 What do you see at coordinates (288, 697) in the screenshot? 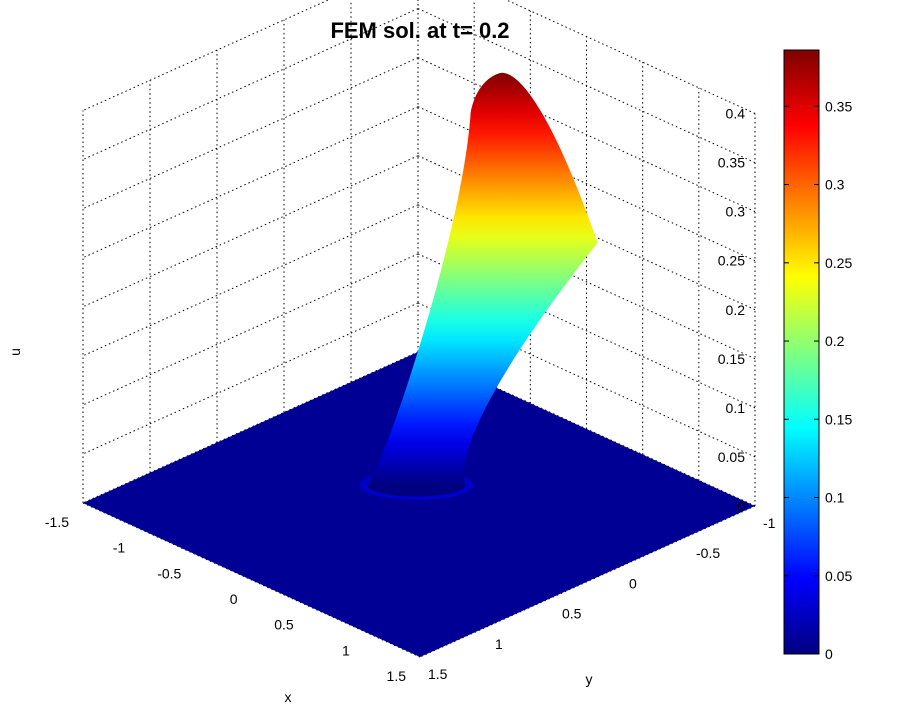
I see `x-axis-label: x` at bounding box center [288, 697].